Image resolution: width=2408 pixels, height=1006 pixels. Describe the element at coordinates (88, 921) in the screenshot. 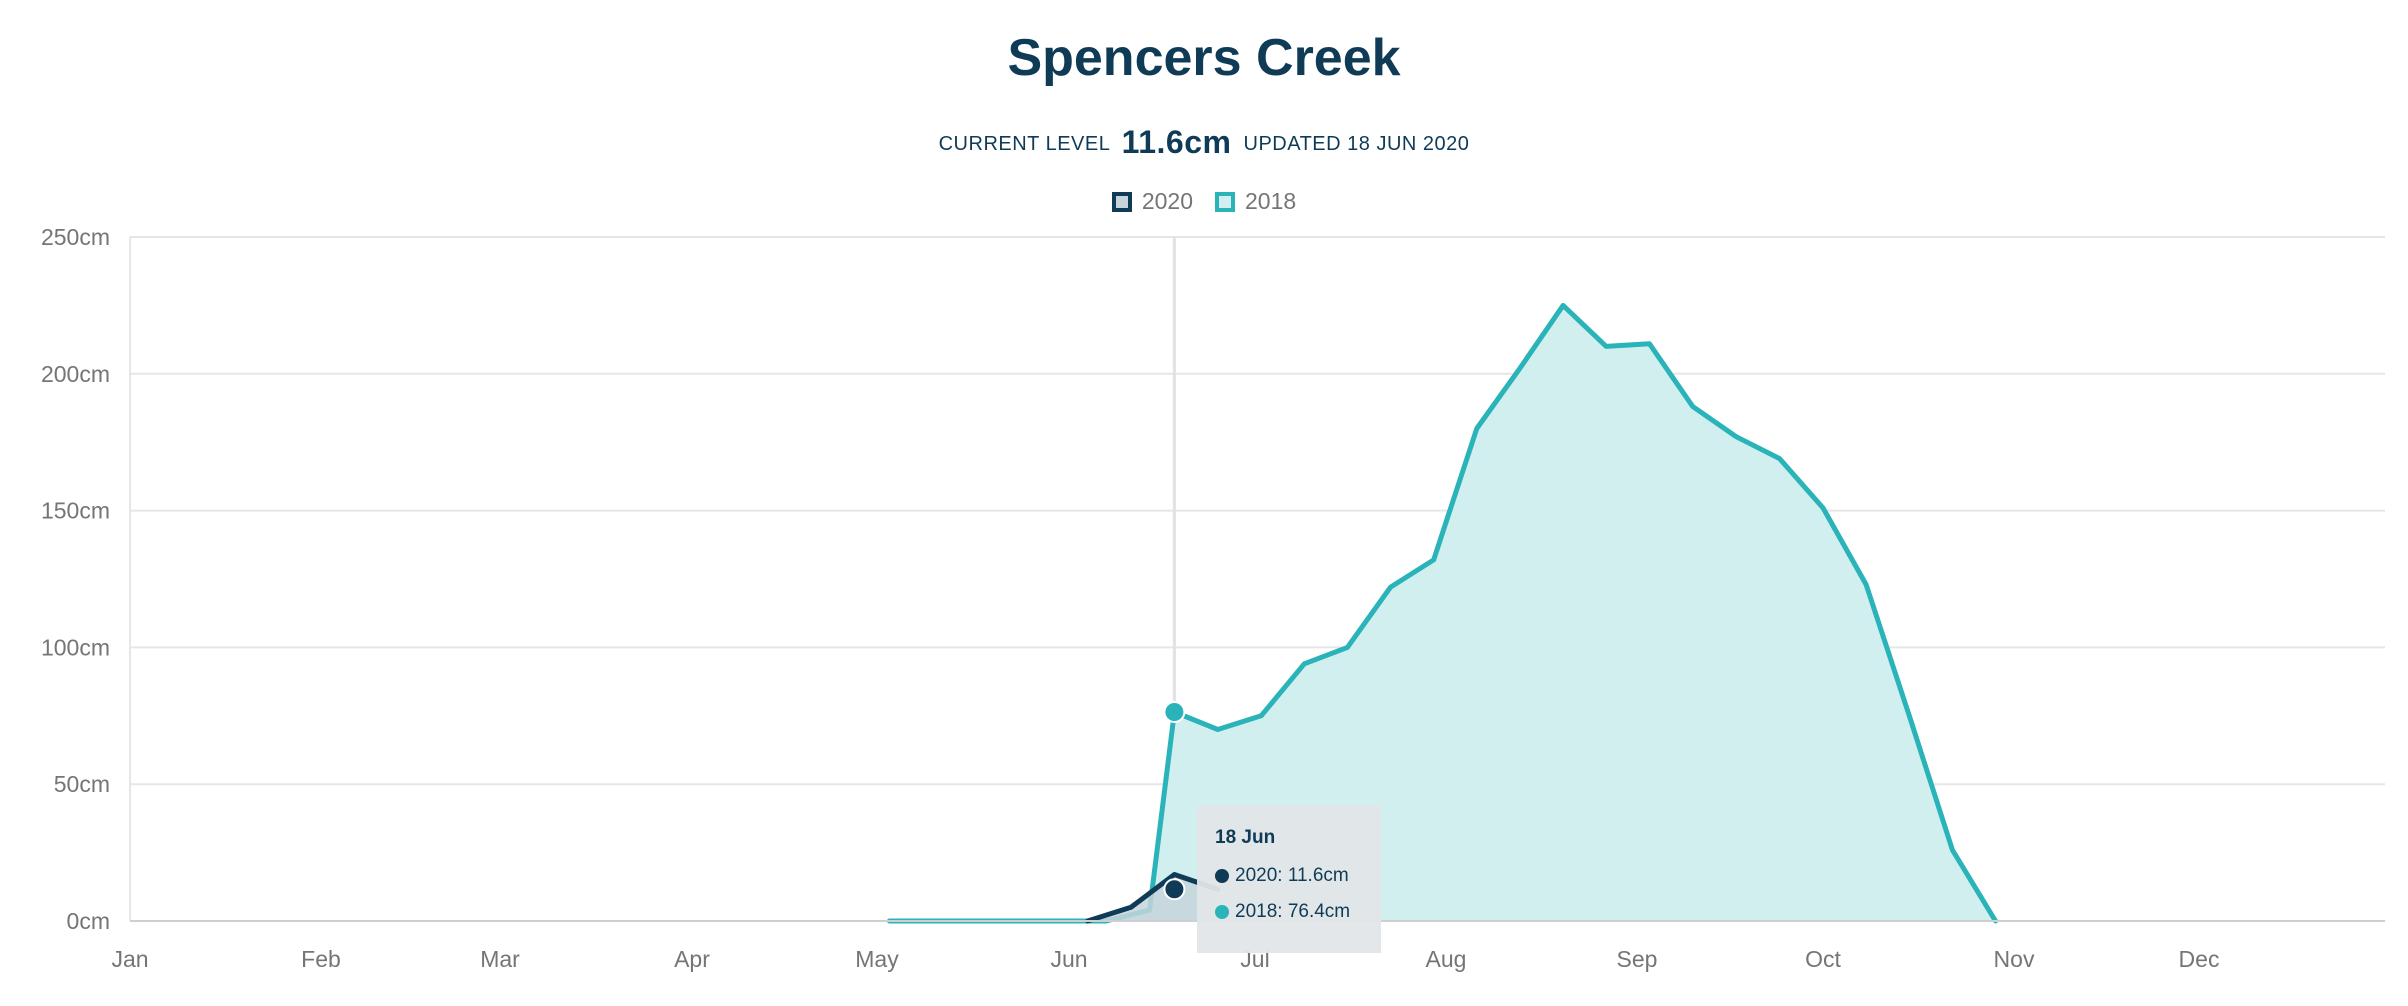

I see `y-tick-label: 0cm` at that location.